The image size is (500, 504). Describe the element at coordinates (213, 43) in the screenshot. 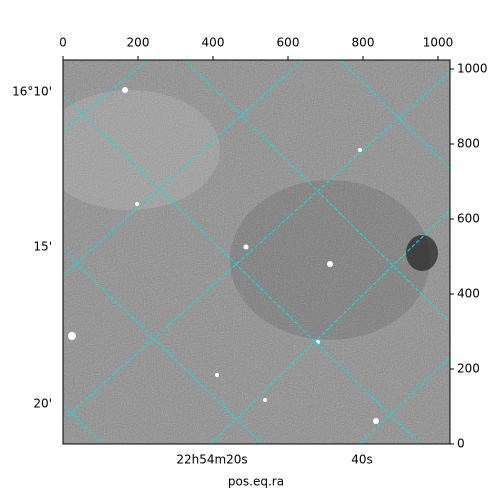

I see `x-tick-label: 400` at that location.